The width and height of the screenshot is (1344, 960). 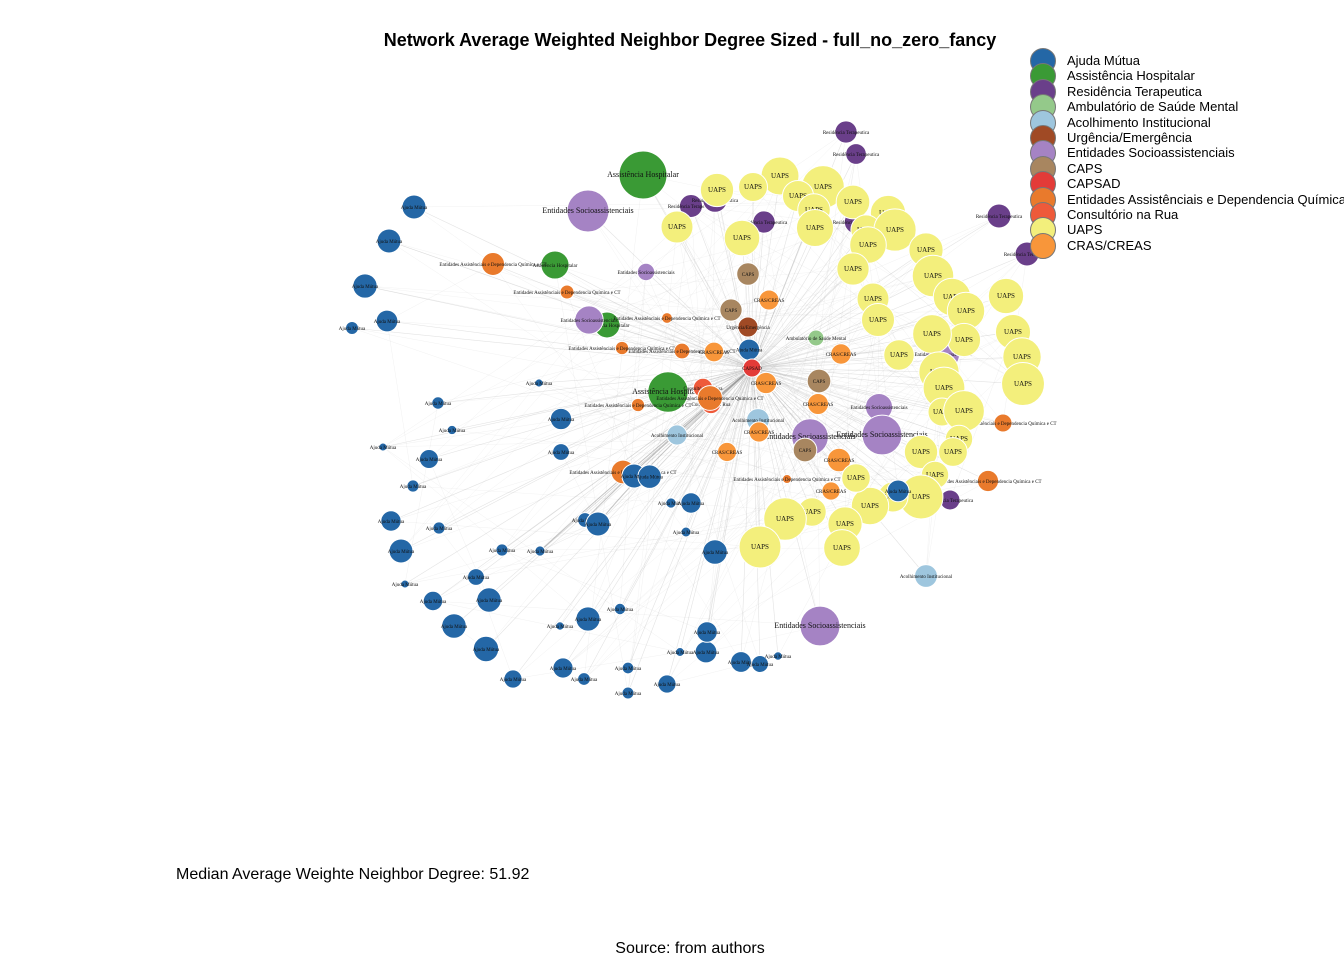 I want to click on network-node: Urgência/Emergência, so click(x=748, y=327).